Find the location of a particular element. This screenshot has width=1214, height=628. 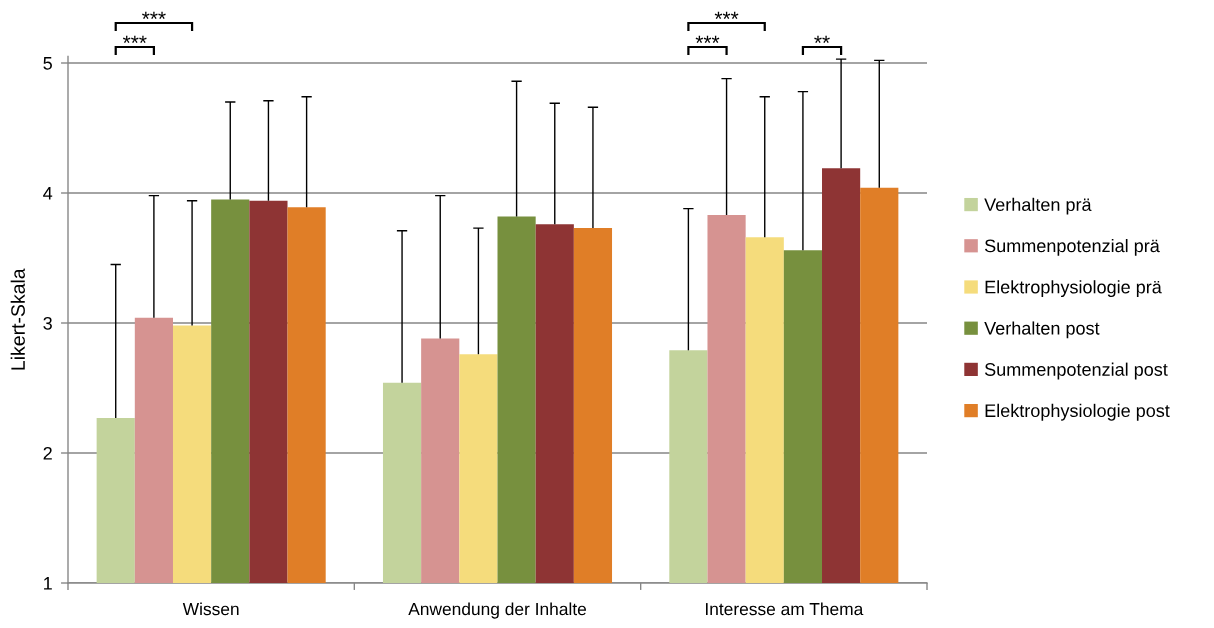

legend-label: Summenpotenzial prä is located at coordinates (1072, 247).